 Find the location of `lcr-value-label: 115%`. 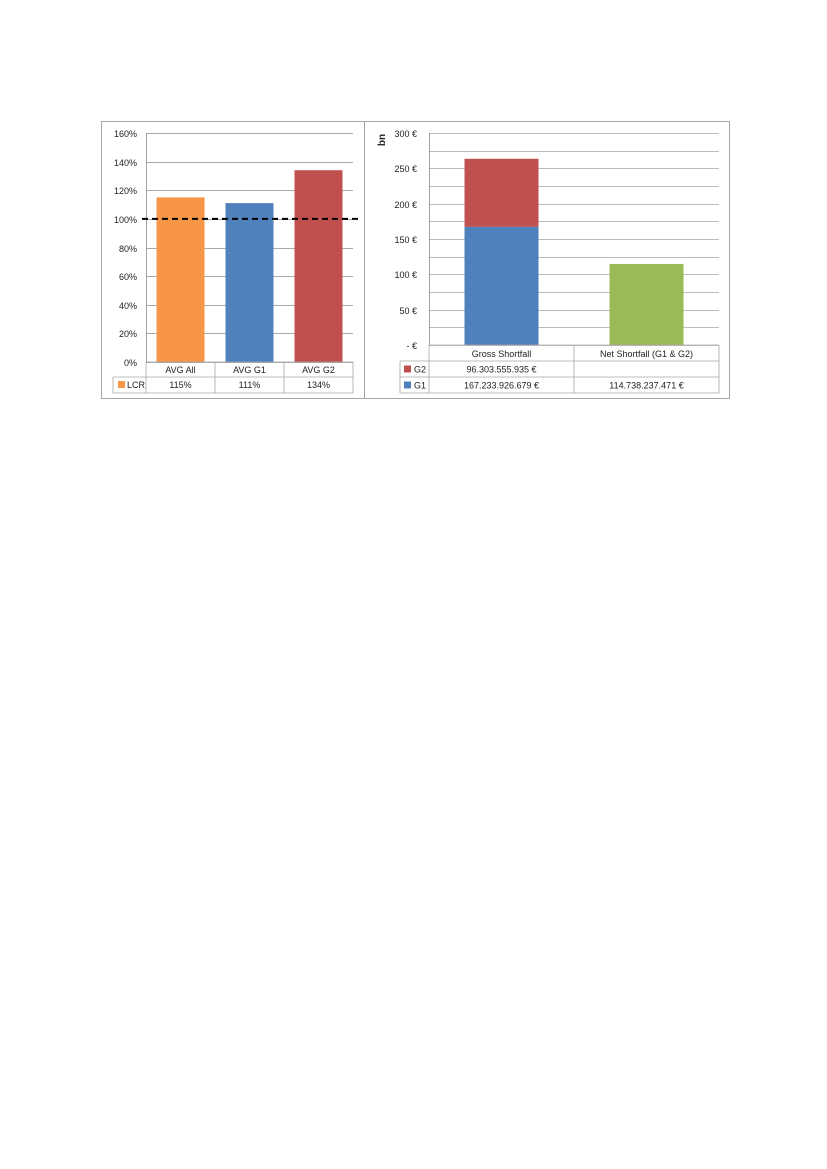

lcr-value-label: 115% is located at coordinates (180, 385).